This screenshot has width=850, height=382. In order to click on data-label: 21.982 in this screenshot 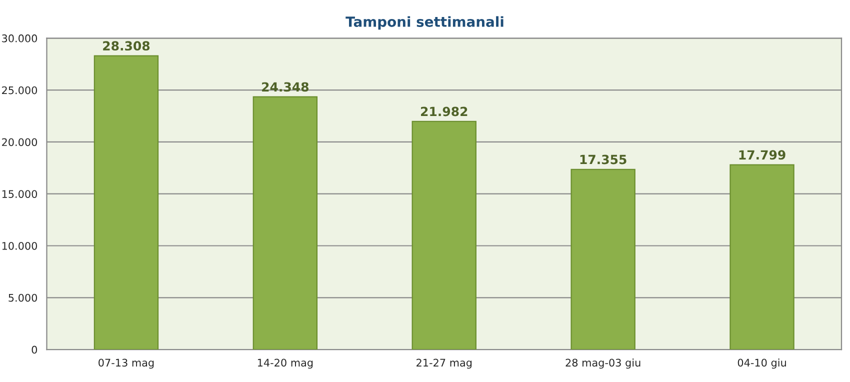, I will do `click(444, 111)`.